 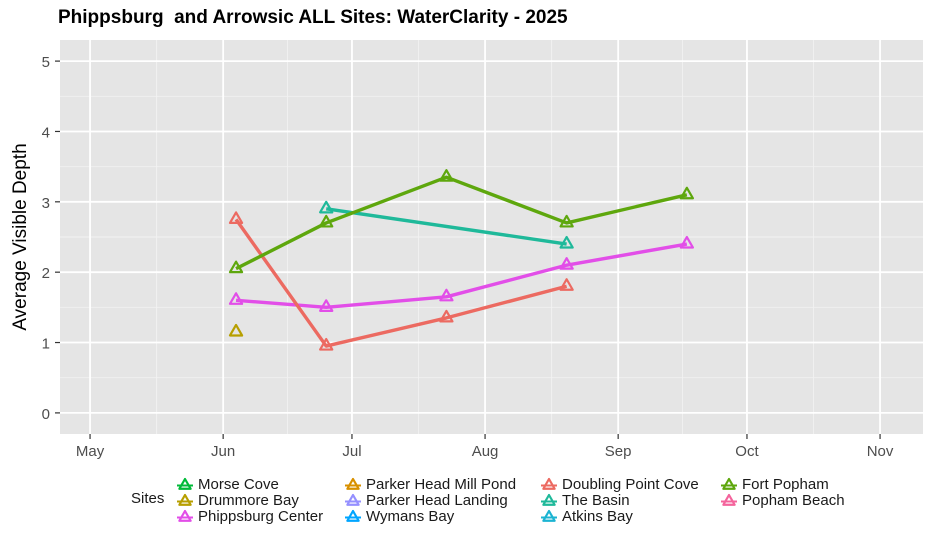 I want to click on legend-label: Morse Cove, so click(x=238, y=484).